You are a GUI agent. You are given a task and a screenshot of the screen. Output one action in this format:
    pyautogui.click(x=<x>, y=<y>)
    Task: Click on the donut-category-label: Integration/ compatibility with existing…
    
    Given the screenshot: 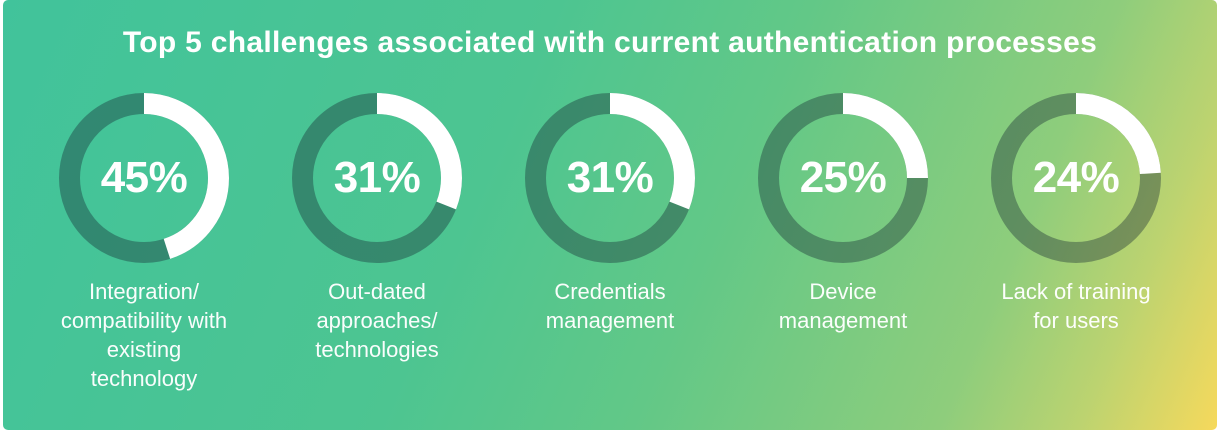 What is the action you would take?
    pyautogui.click(x=144, y=335)
    